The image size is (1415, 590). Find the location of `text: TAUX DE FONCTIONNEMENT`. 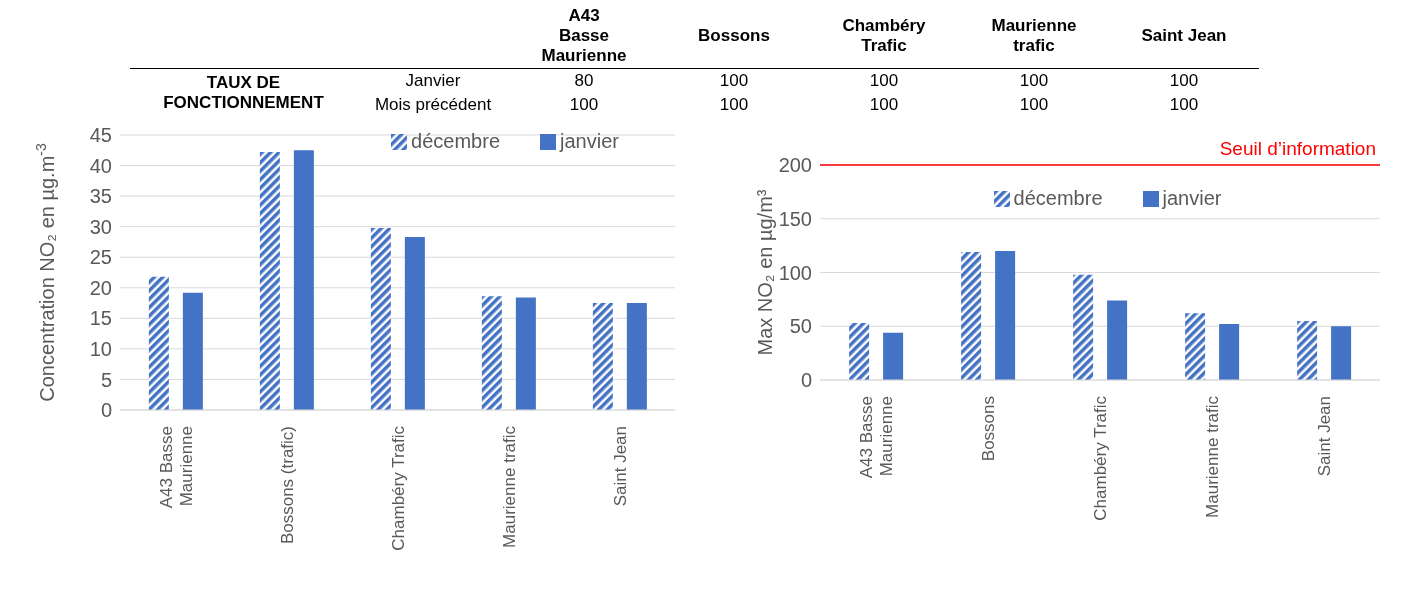

text: TAUX DE FONCTIONNEMENT is located at coordinates (243, 93).